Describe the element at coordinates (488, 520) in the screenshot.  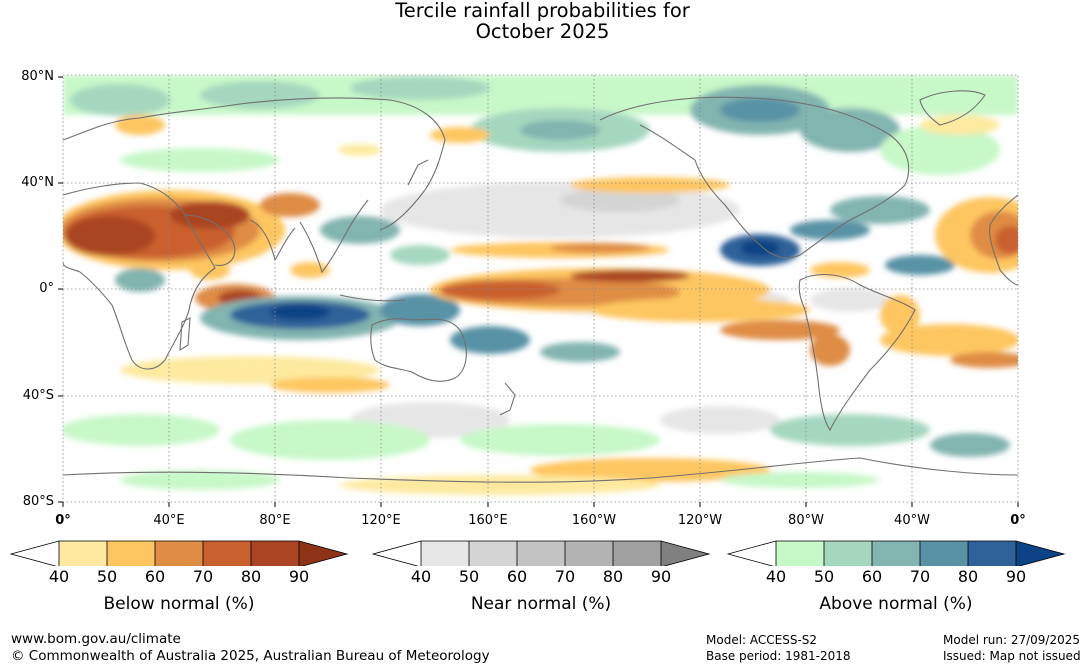
I see `lon-label-160e: 160°E` at that location.